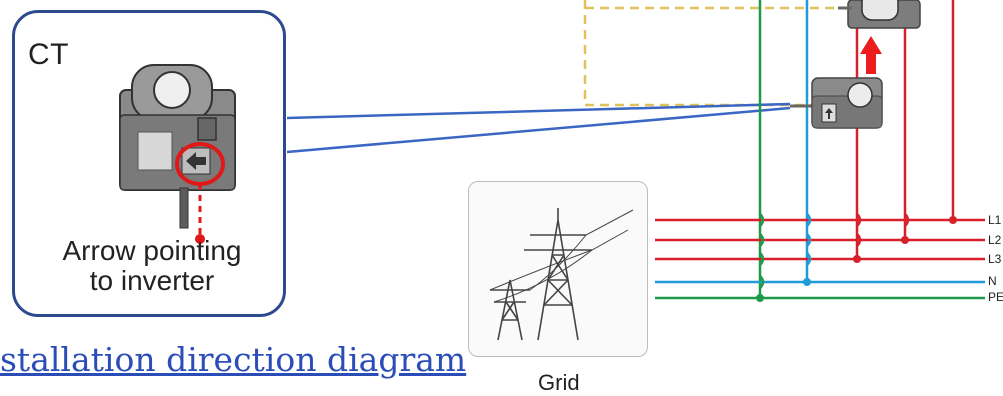 Image resolution: width=1003 pixels, height=396 pixels. Describe the element at coordinates (995, 220) in the screenshot. I see `line-label-l1: L1` at that location.